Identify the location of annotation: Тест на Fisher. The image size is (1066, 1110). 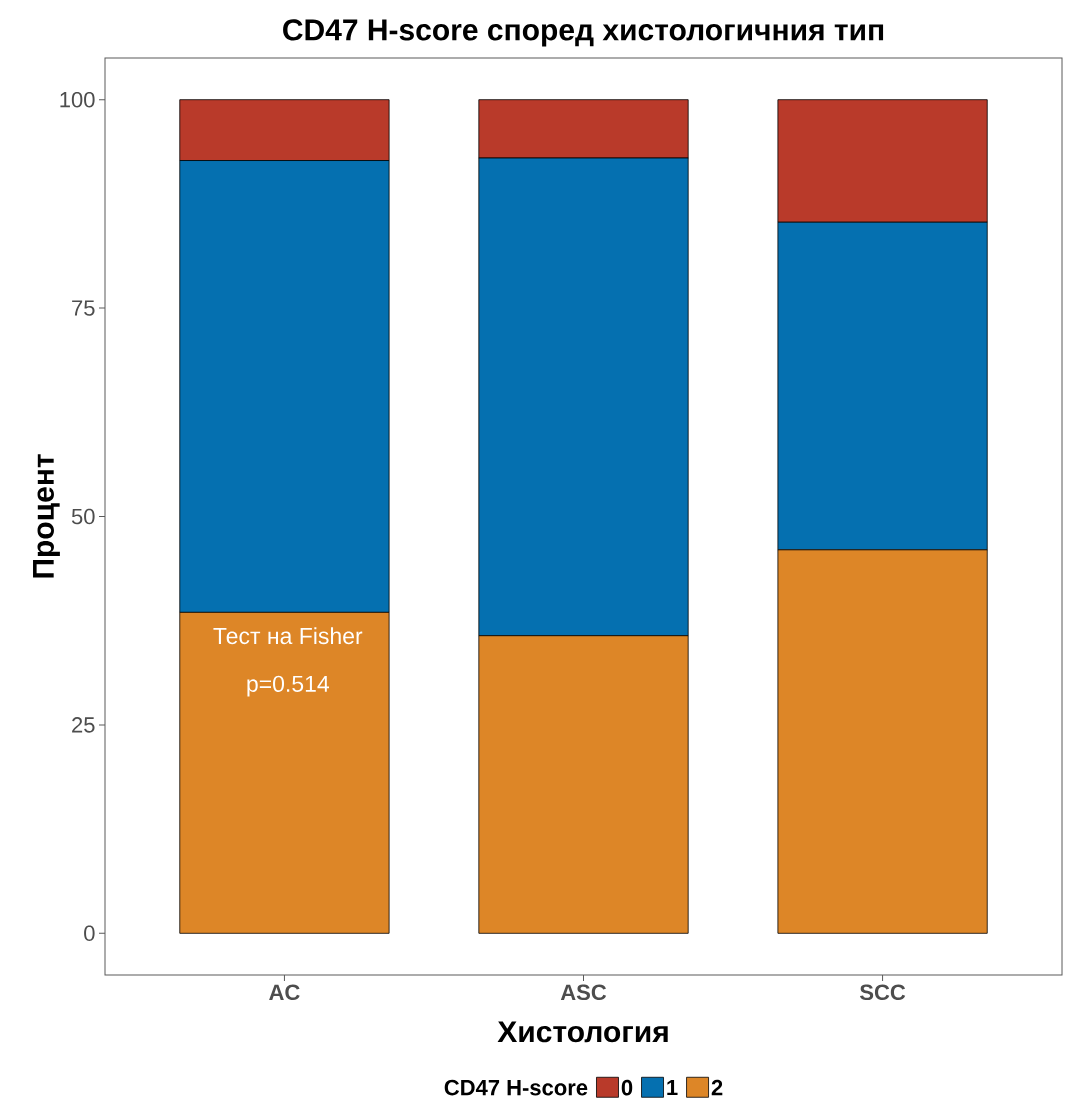
(288, 636).